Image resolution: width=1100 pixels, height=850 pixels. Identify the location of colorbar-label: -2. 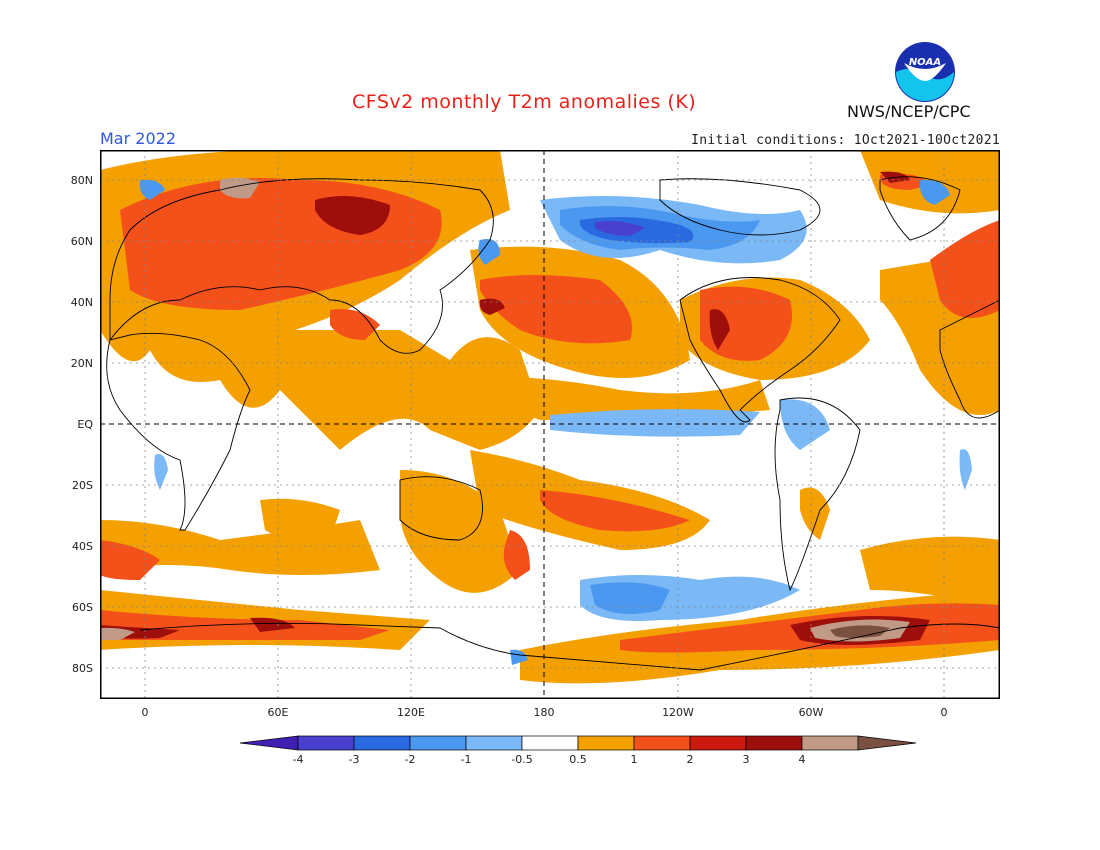
(410, 759).